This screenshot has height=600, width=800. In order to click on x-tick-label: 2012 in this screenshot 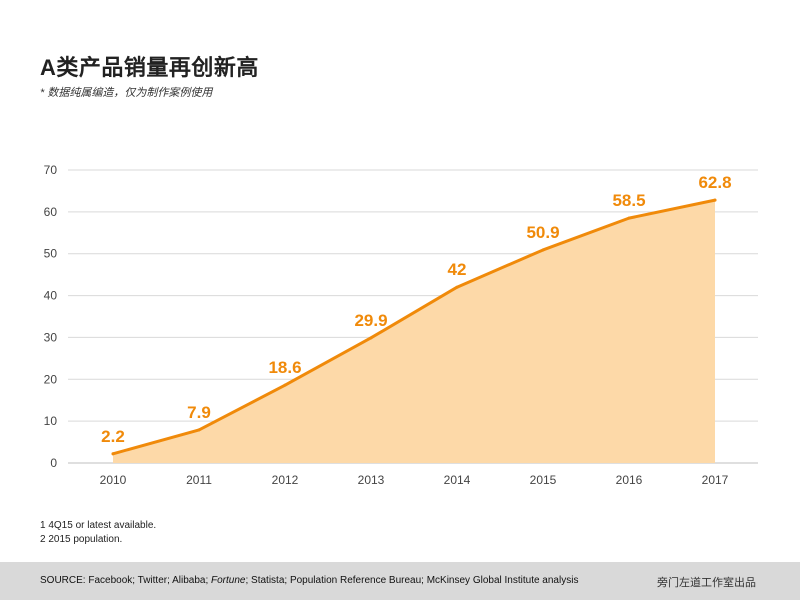, I will do `click(285, 480)`.